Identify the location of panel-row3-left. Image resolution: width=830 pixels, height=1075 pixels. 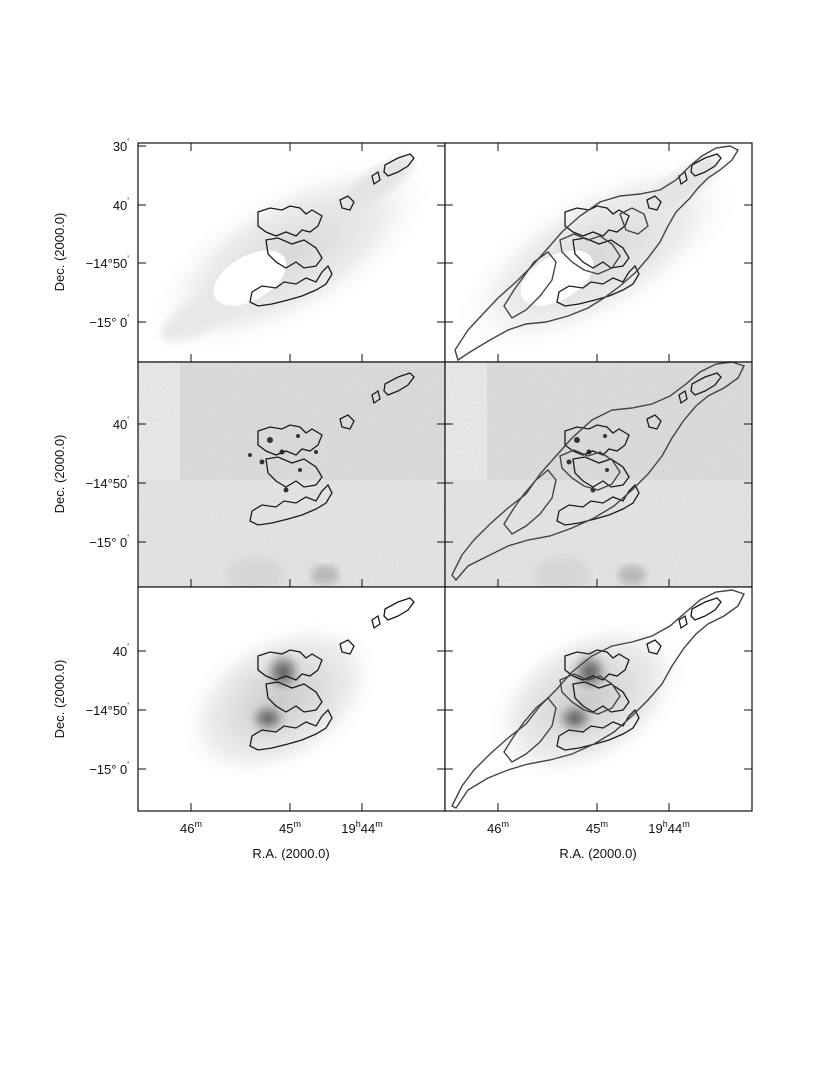
(291, 699).